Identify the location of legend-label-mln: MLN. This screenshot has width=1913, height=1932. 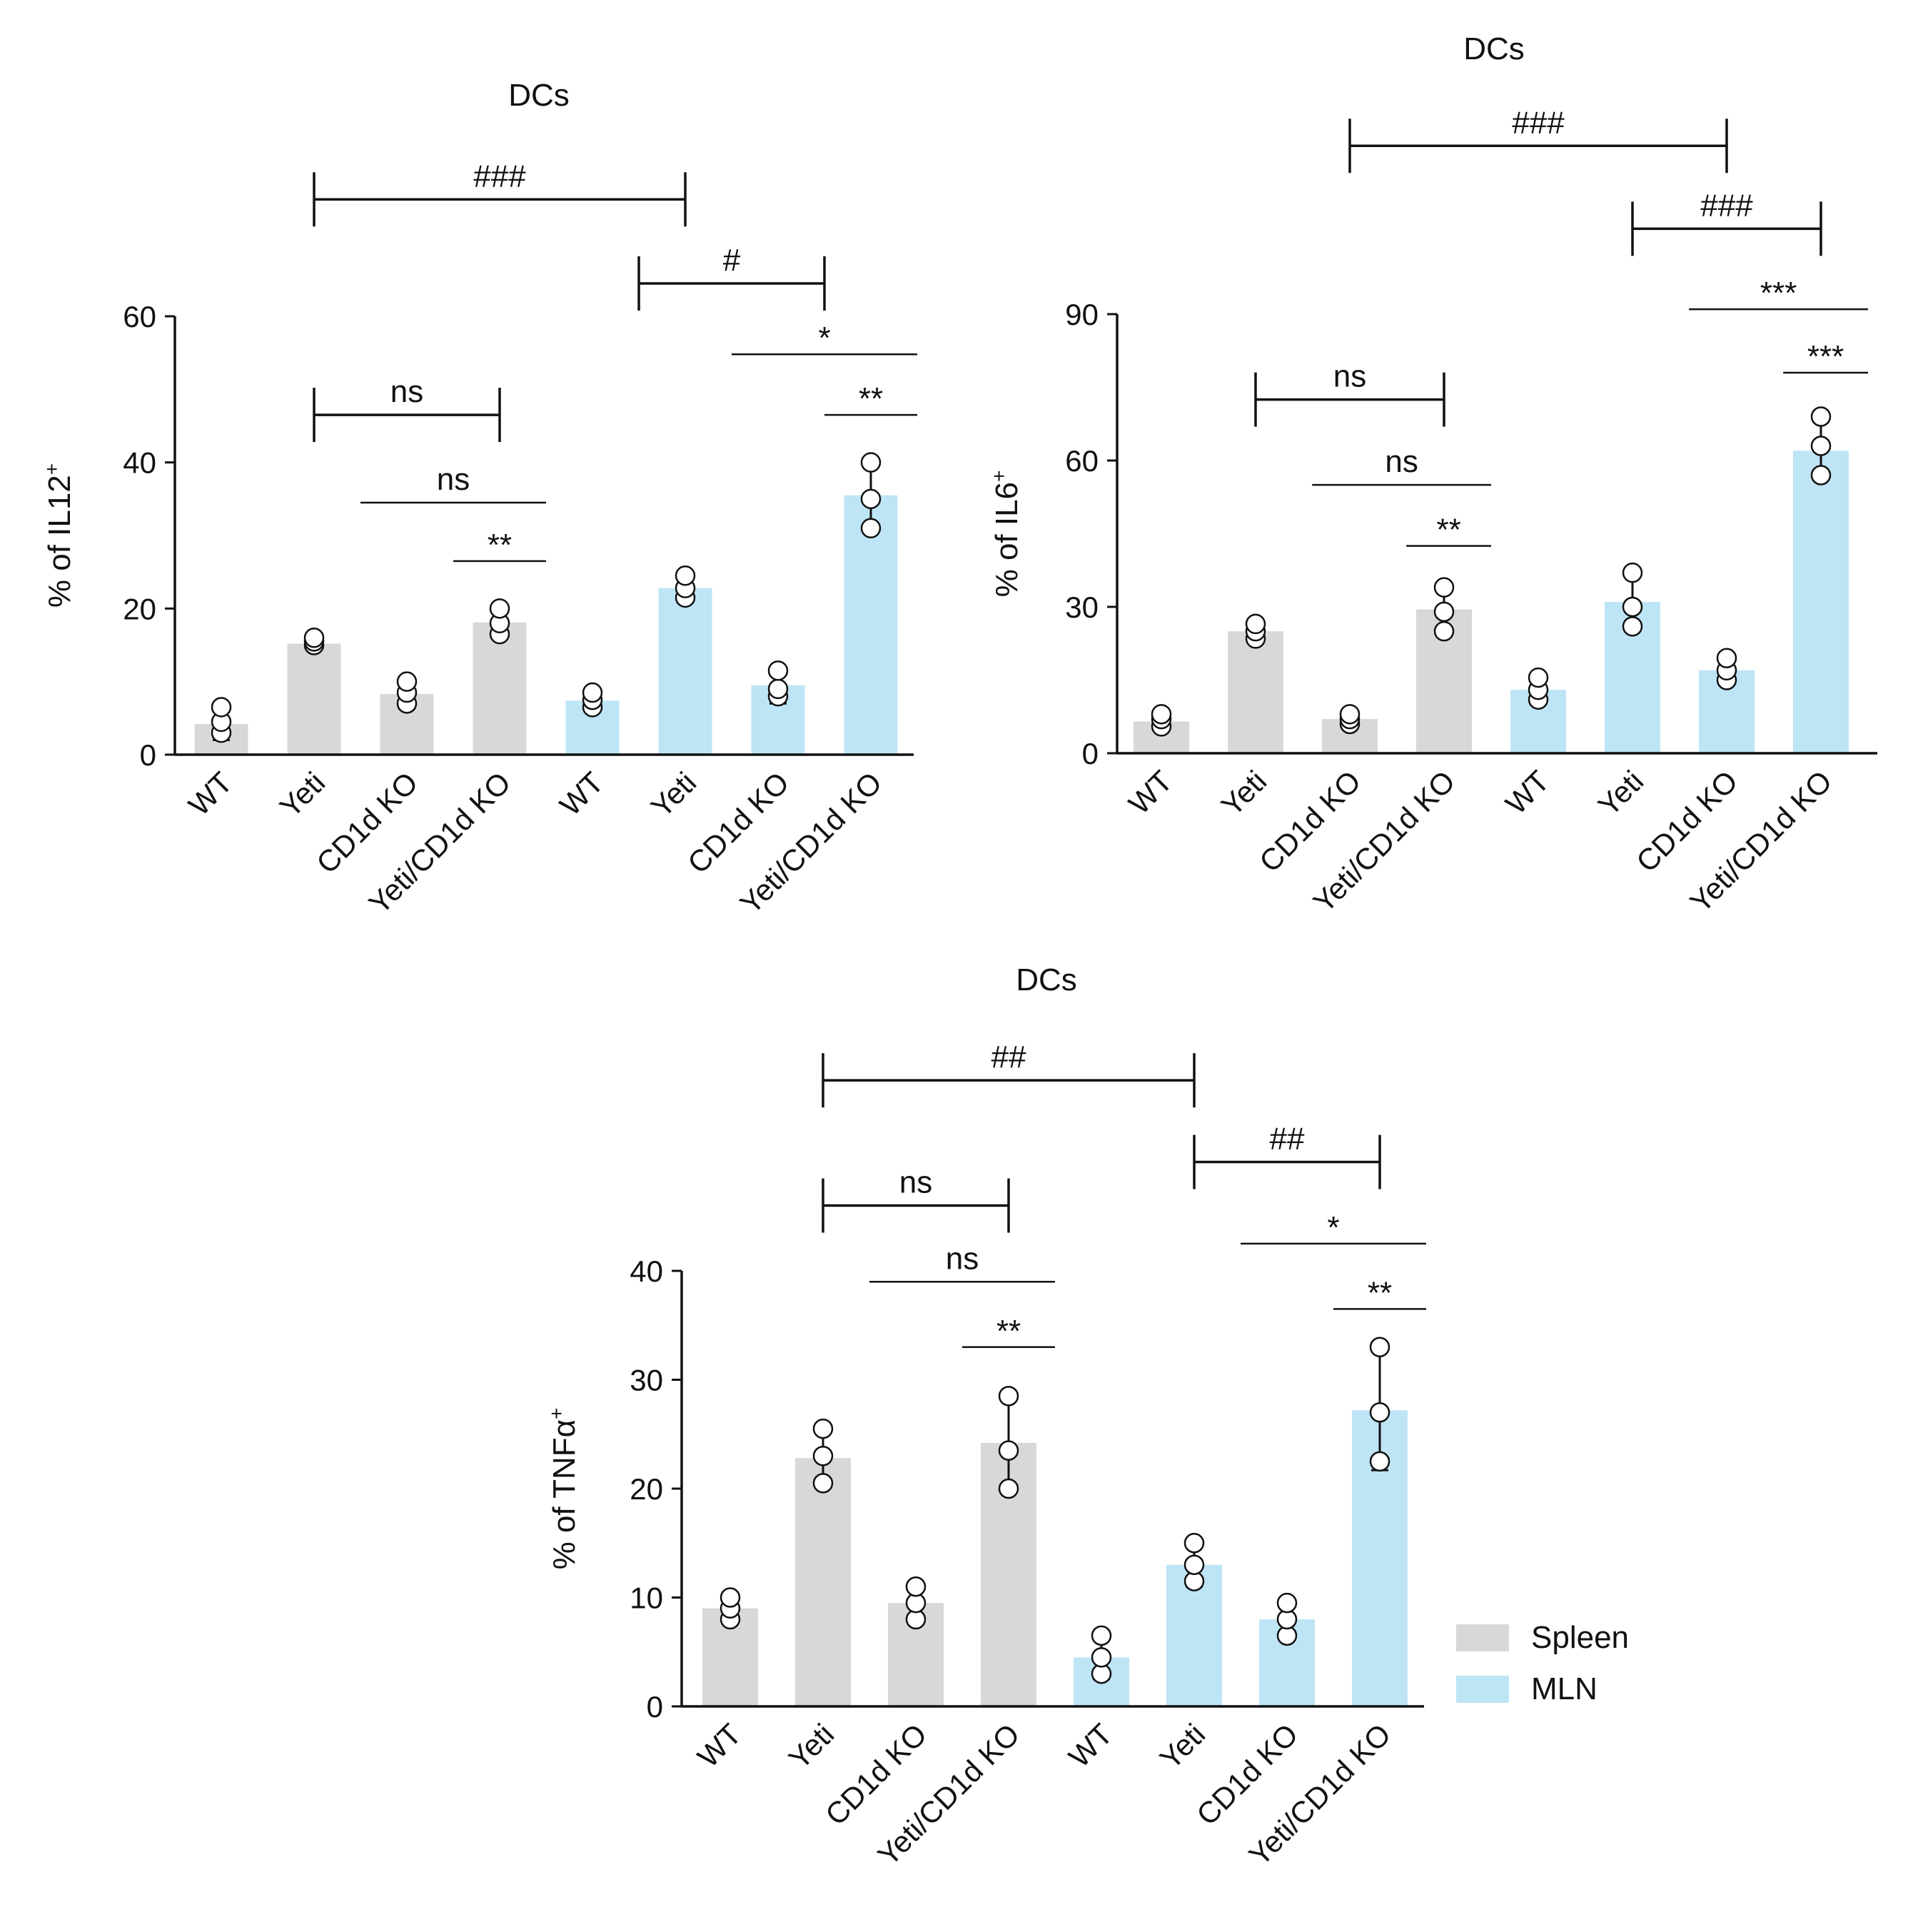
(1564, 1688).